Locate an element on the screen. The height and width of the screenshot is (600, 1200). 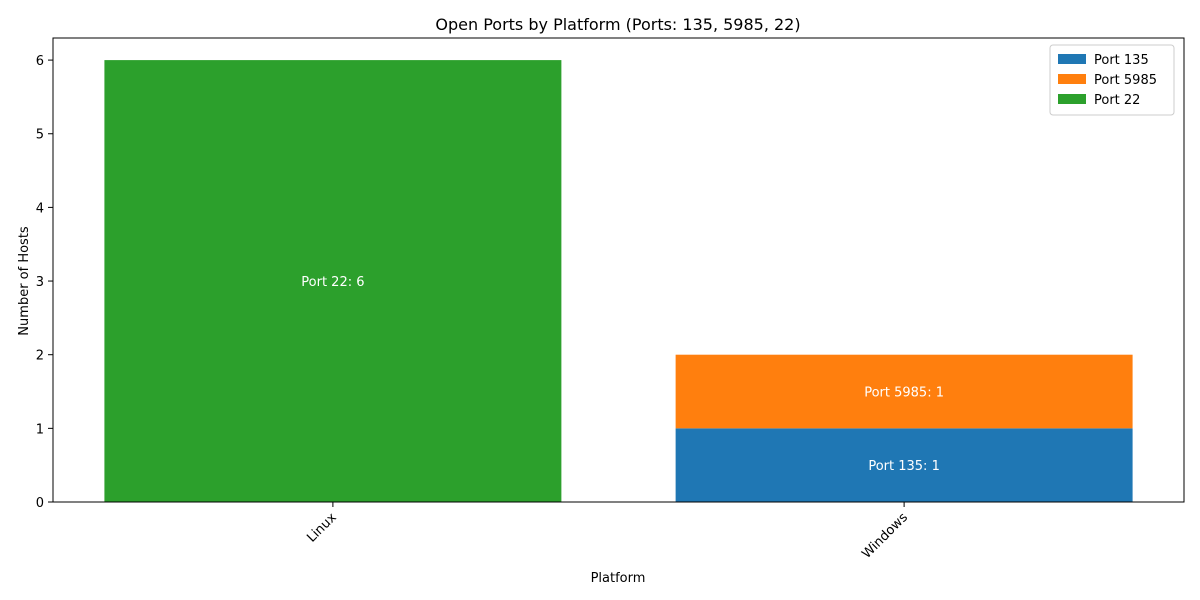
bar-value-label: Port 5985: 1 is located at coordinates (904, 393).